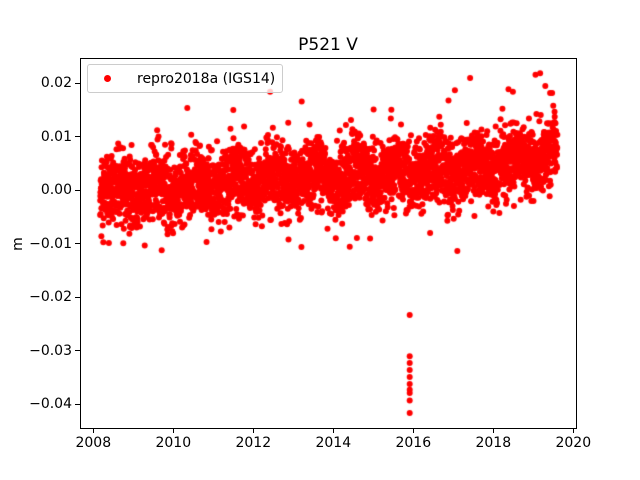 Image resolution: width=640 pixels, height=480 pixels. I want to click on x-tick-label: 2020, so click(573, 443).